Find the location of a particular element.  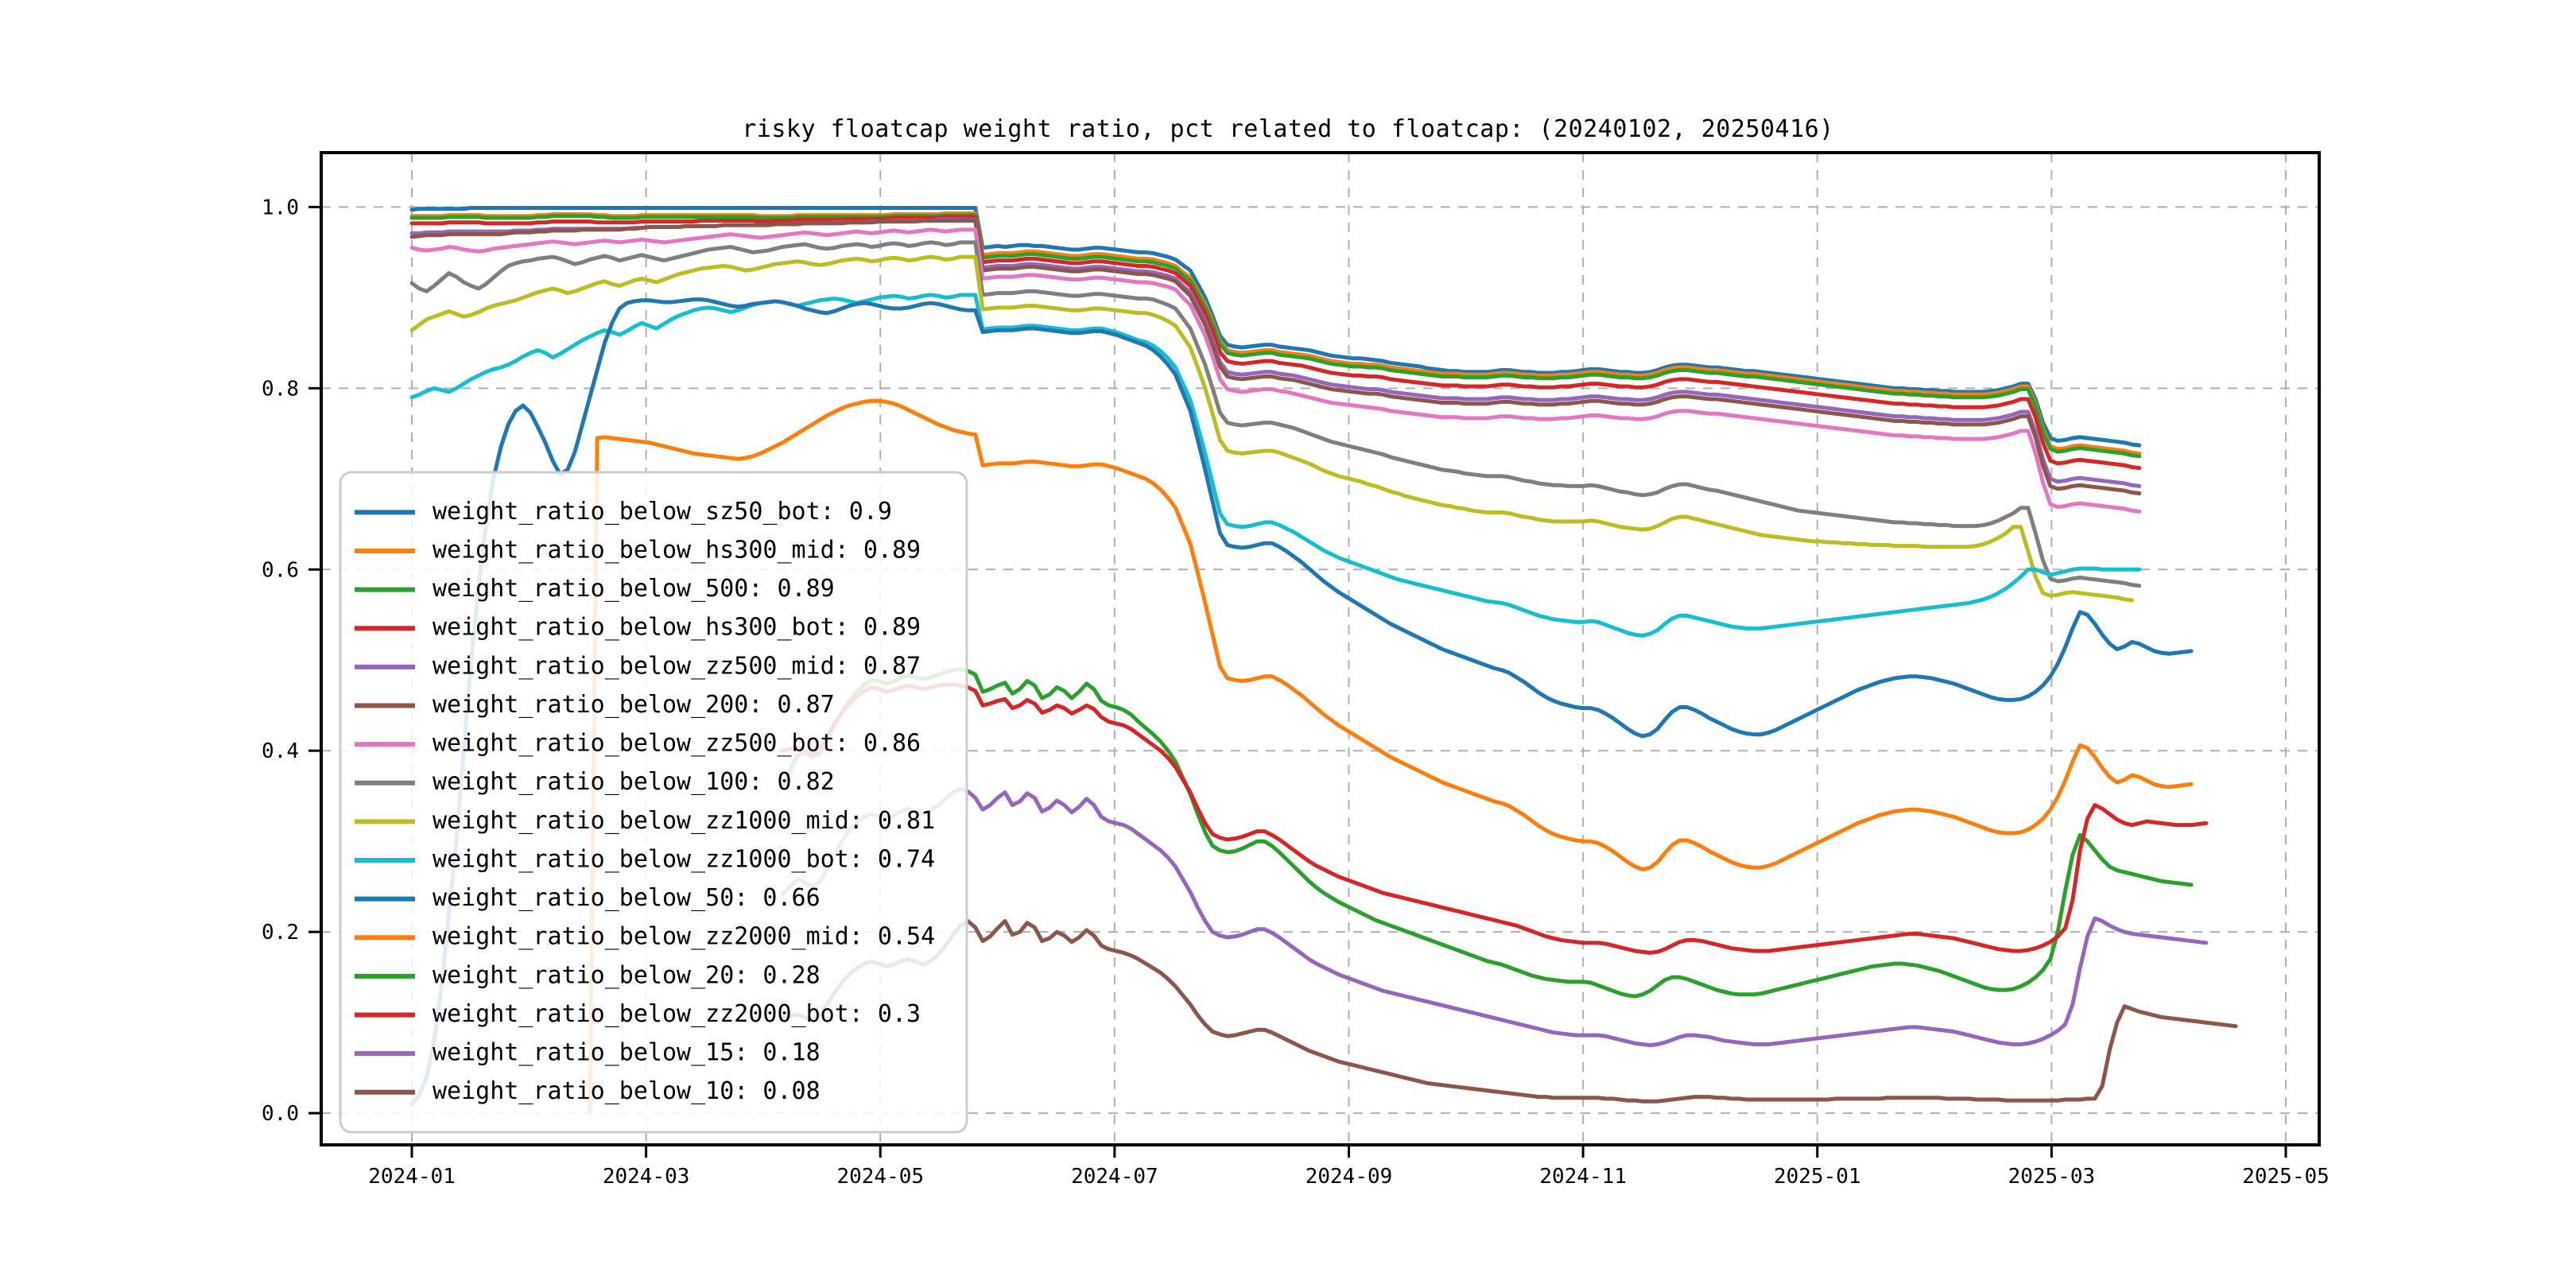

y-tick-label: 0.6 is located at coordinates (281, 570).